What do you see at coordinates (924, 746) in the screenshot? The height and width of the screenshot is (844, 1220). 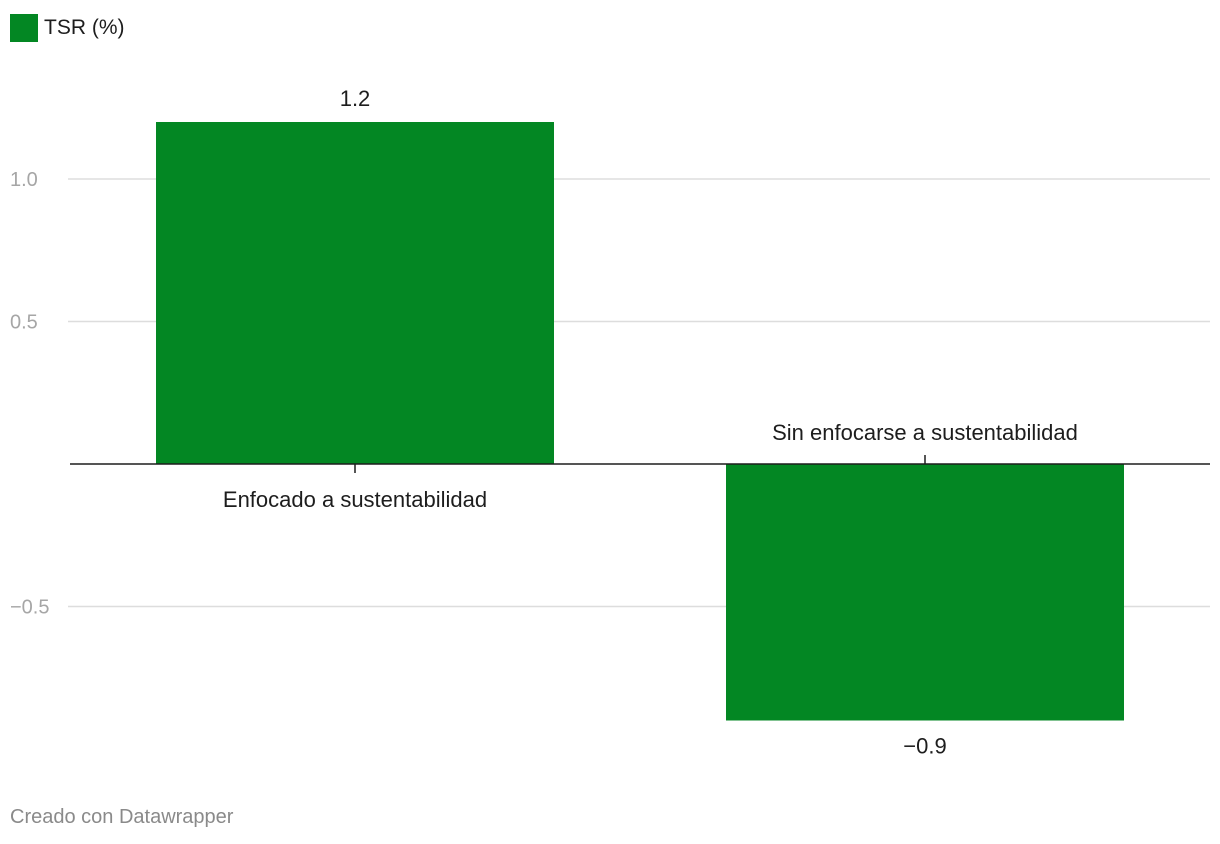 I see `value-label: −0.9` at bounding box center [924, 746].